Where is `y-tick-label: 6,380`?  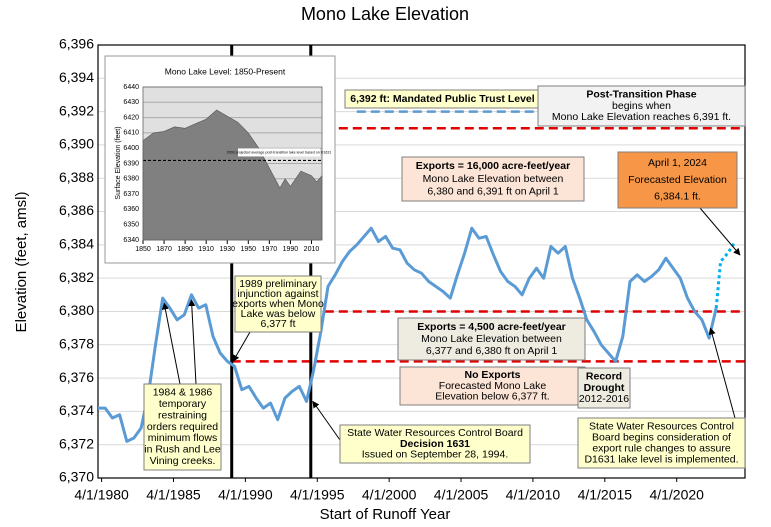 y-tick-label: 6,380 is located at coordinates (76, 310).